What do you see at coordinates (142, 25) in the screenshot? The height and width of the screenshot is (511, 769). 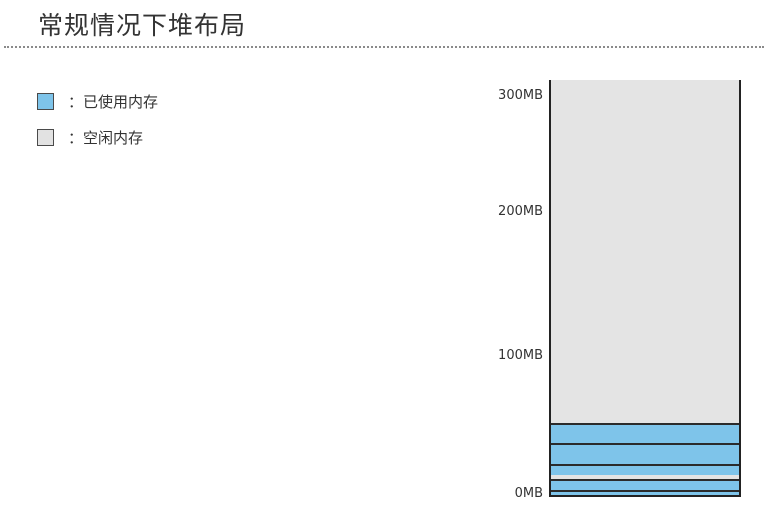 I see `page-title: 常规情况下堆布局` at bounding box center [142, 25].